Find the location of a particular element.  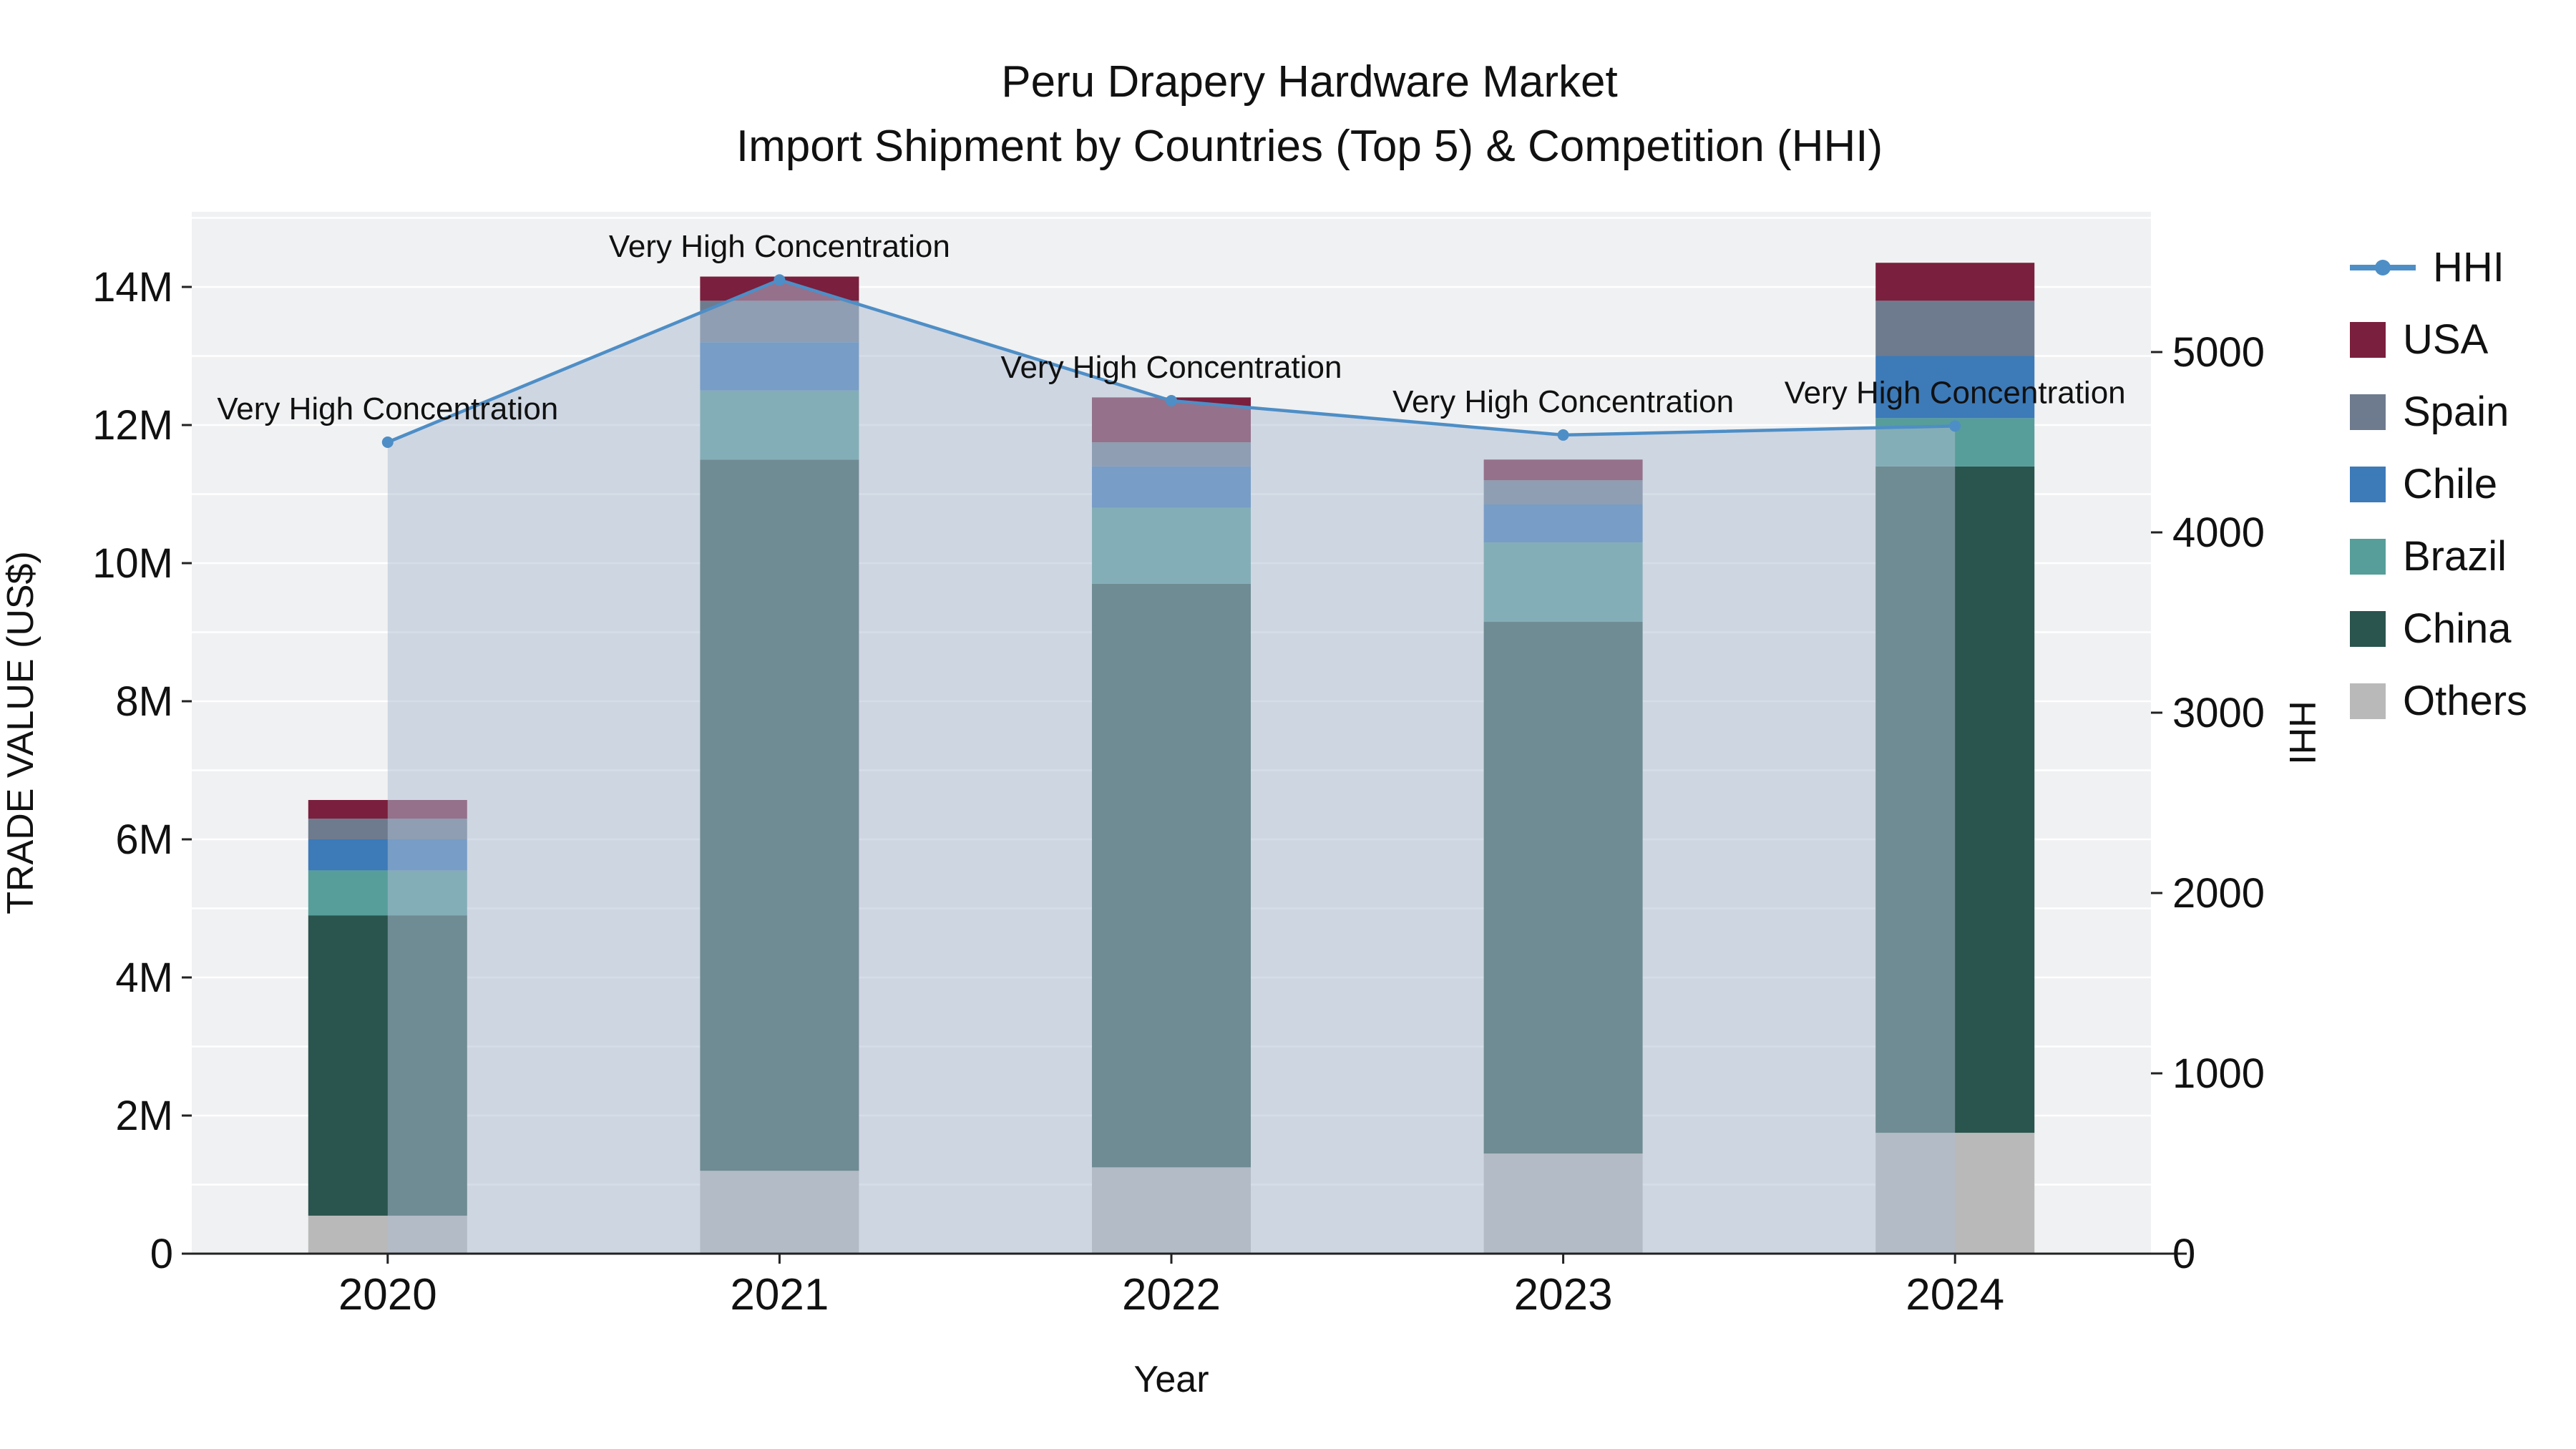

hhi-marker-2020 is located at coordinates (387, 442).